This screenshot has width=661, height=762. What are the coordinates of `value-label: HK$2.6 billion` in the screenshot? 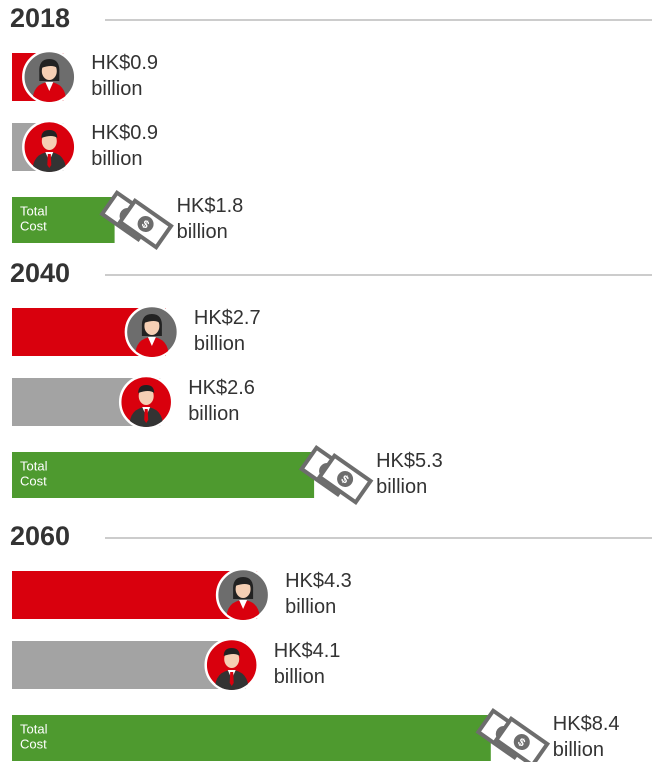 It's located at (221, 401).